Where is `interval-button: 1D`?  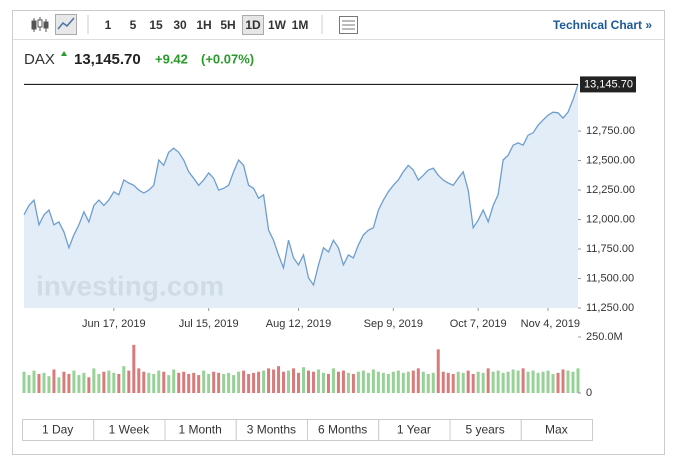 interval-button: 1D is located at coordinates (253, 25).